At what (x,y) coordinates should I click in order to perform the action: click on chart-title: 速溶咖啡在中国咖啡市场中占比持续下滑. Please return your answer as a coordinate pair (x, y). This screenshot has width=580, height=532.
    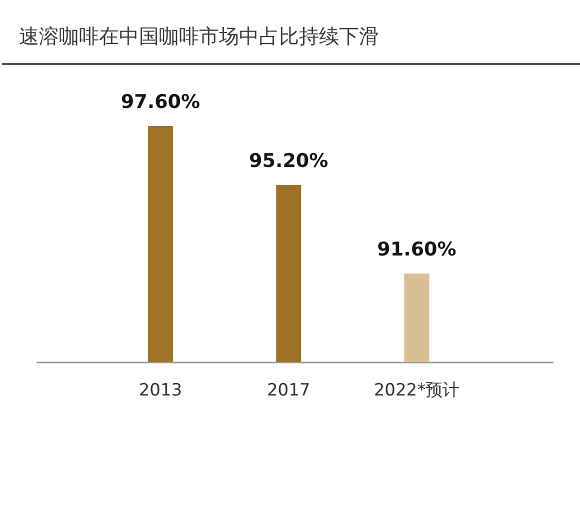
    Looking at the image, I should click on (199, 36).